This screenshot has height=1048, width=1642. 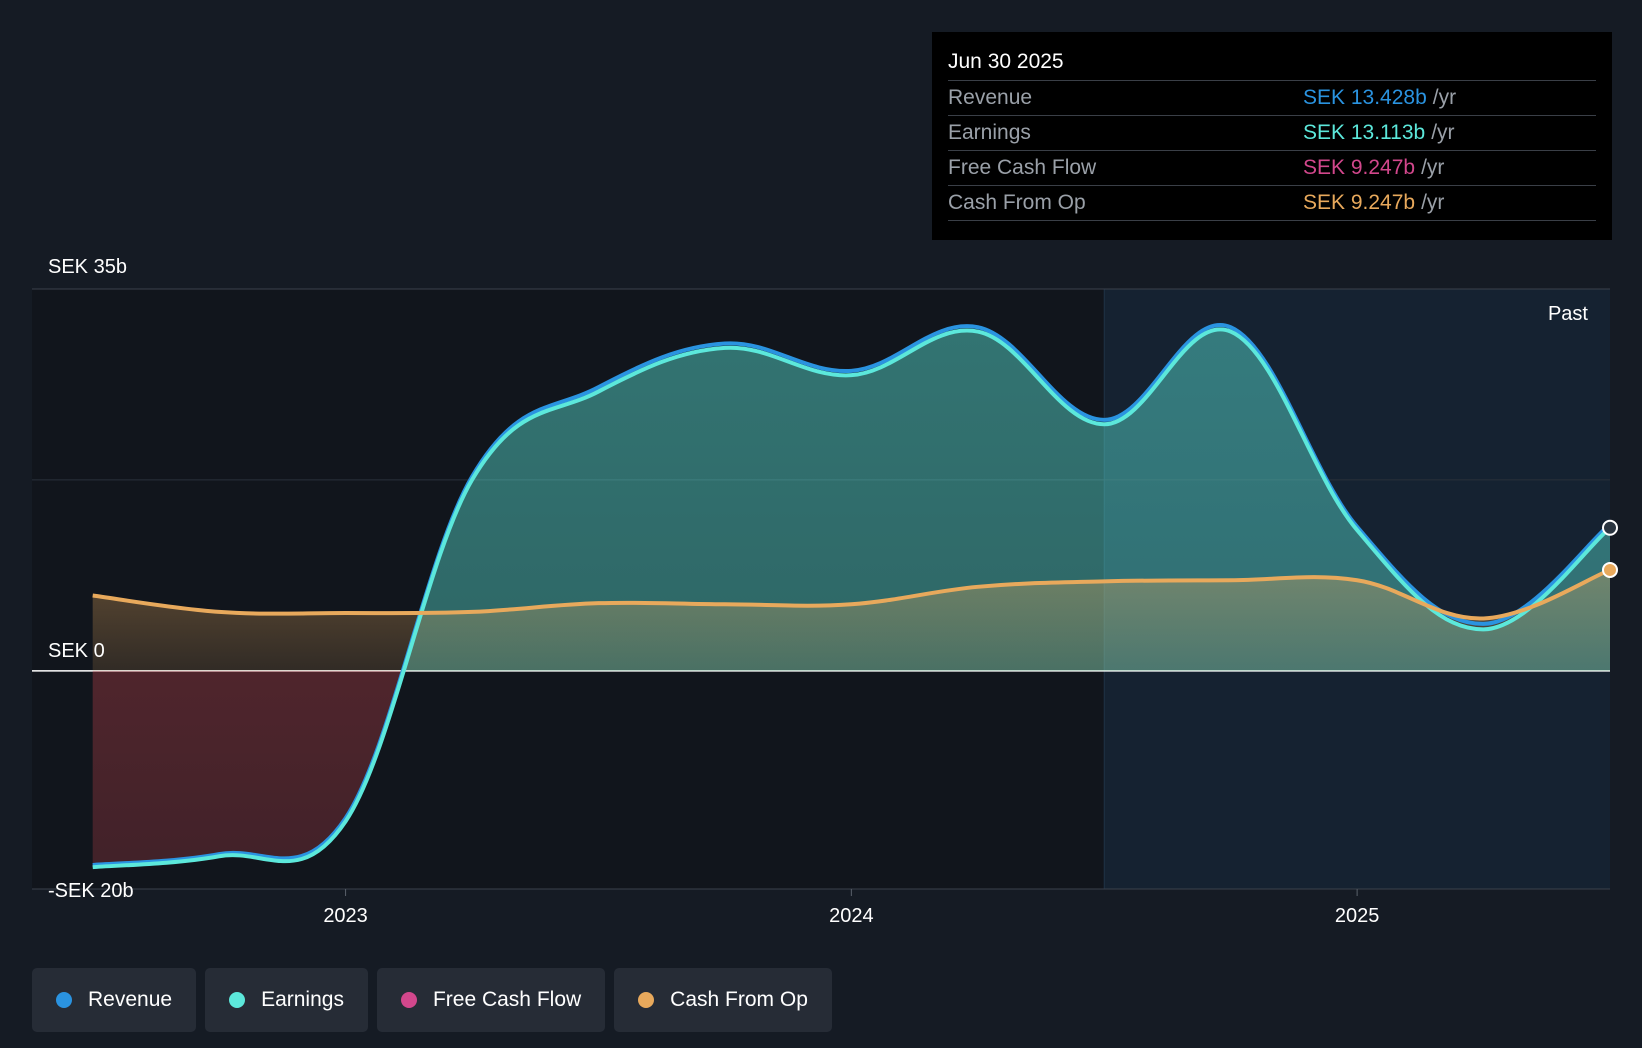 I want to click on x-tick-label: 2023, so click(x=345, y=916).